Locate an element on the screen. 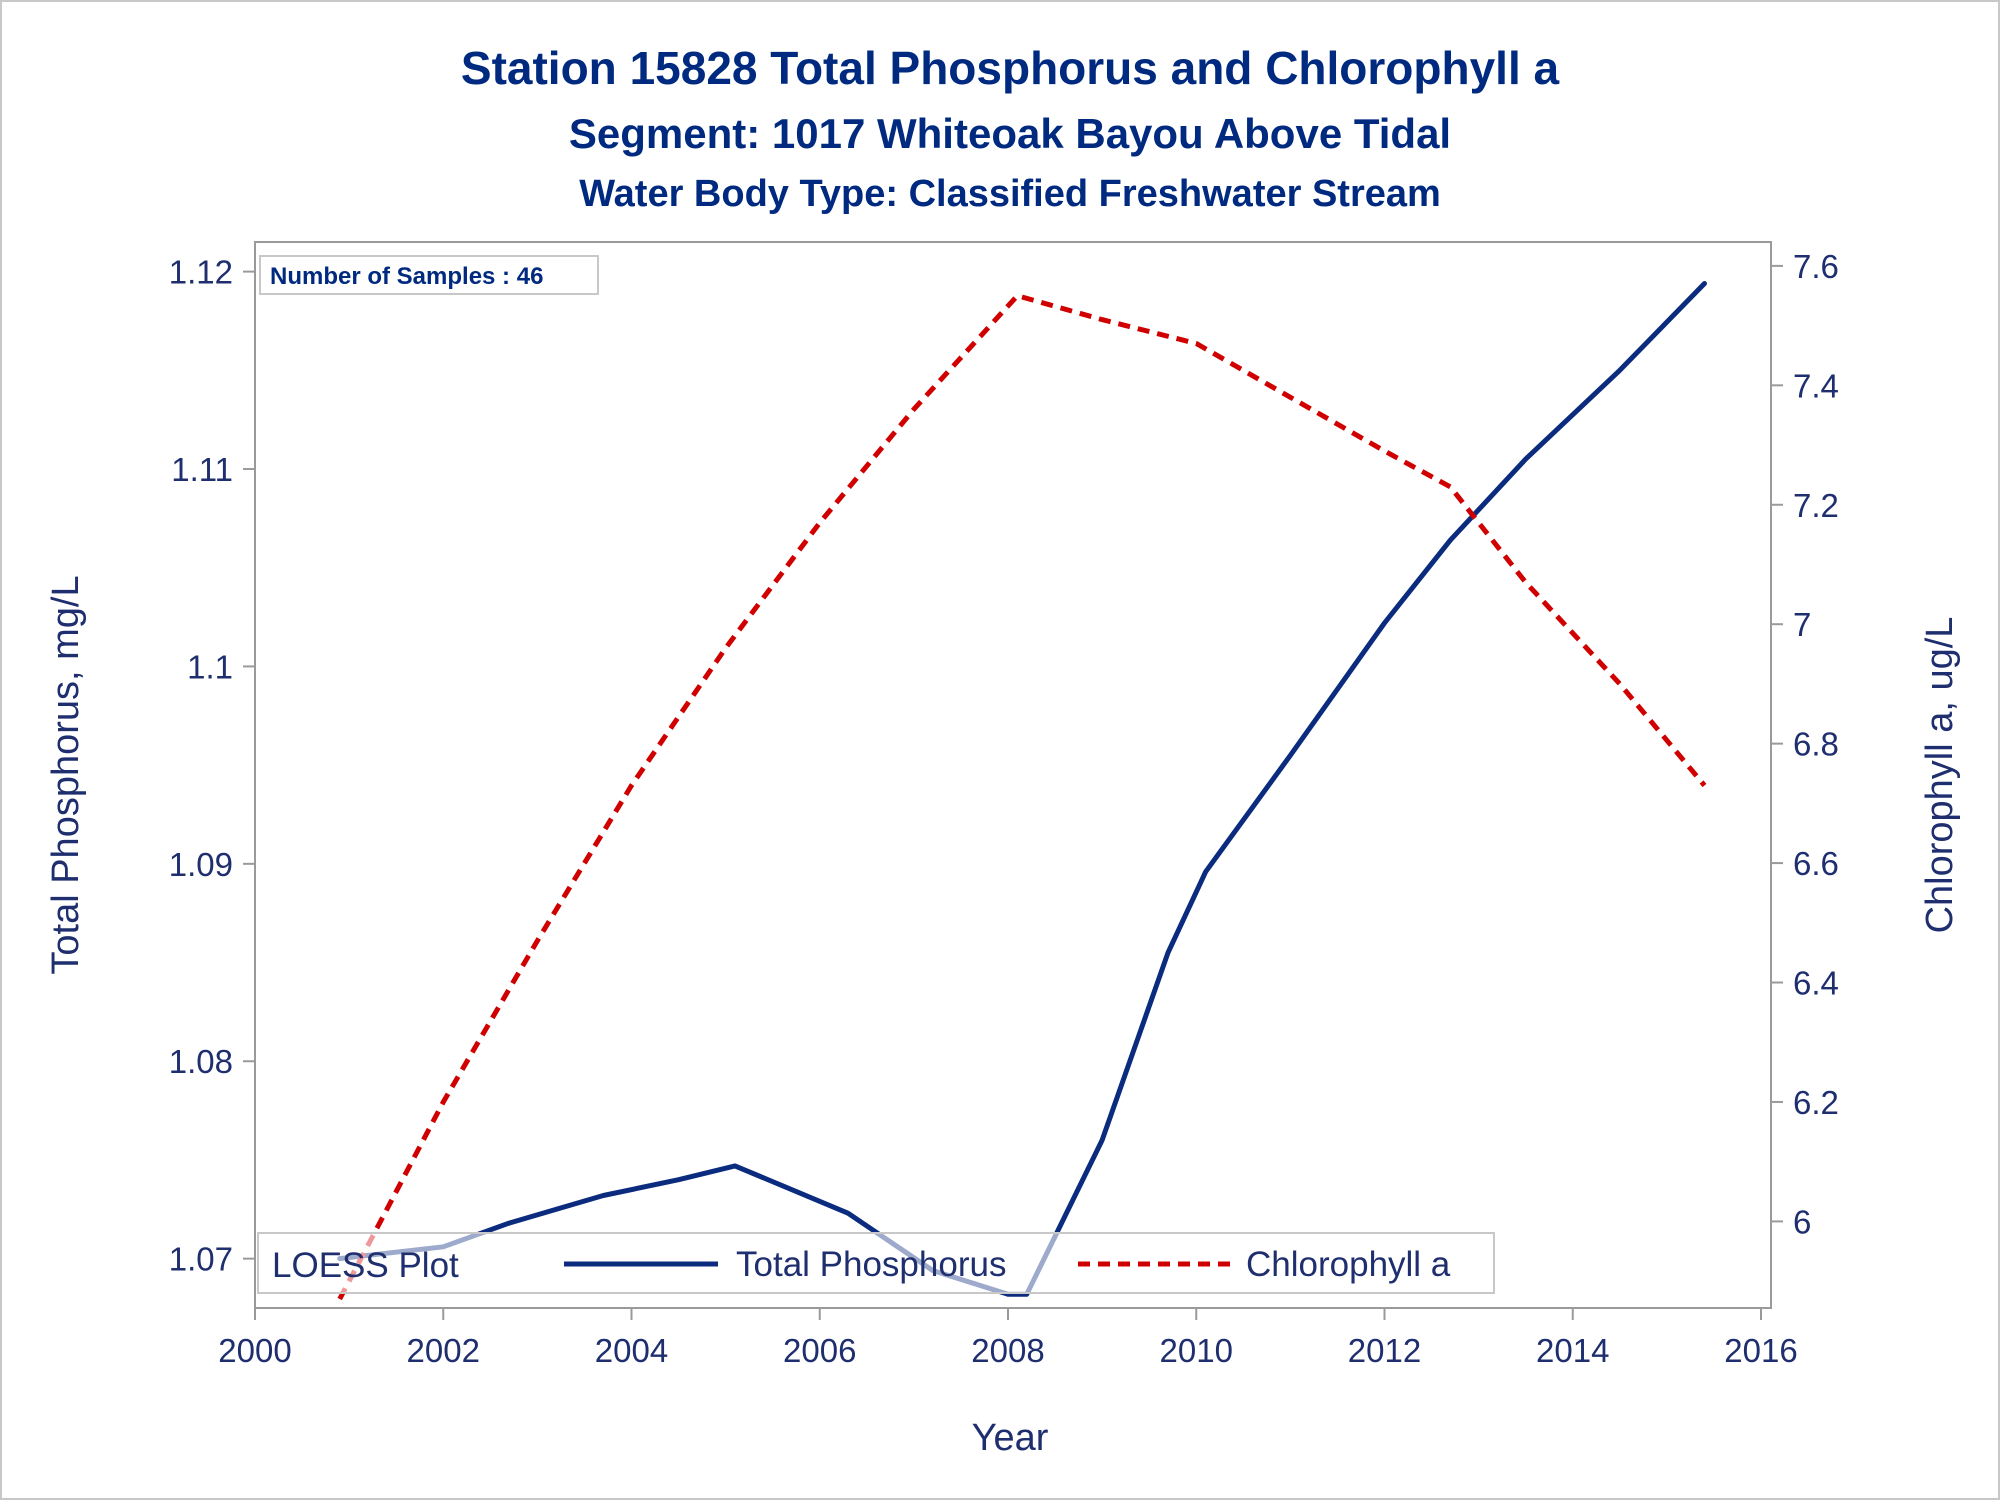  y-right-tick-label: 7.6 is located at coordinates (1816, 266).